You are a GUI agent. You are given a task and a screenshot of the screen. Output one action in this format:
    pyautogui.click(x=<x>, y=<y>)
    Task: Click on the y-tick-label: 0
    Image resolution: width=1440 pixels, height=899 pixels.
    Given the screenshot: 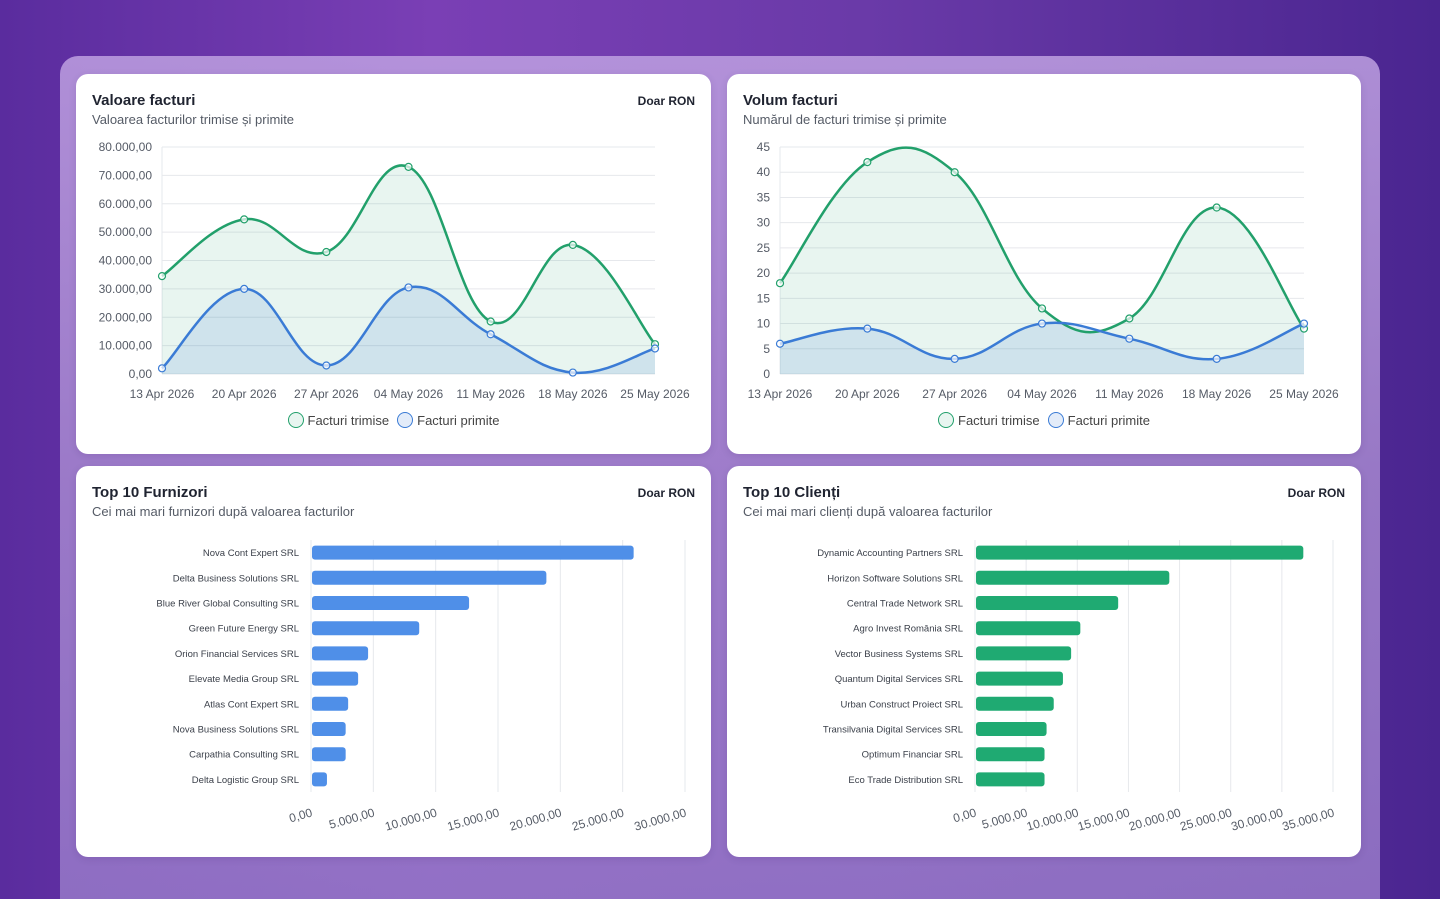 What is the action you would take?
    pyautogui.click(x=766, y=374)
    